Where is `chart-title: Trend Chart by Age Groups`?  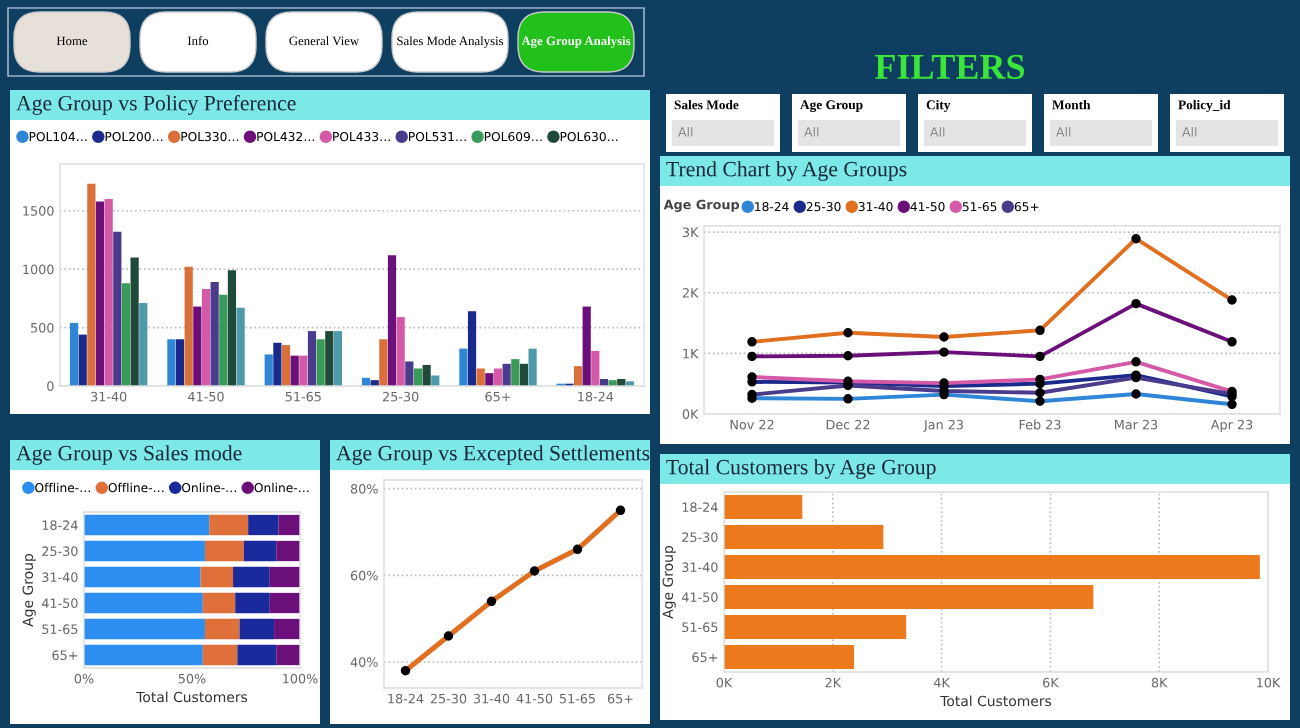 chart-title: Trend Chart by Age Groups is located at coordinates (786, 171).